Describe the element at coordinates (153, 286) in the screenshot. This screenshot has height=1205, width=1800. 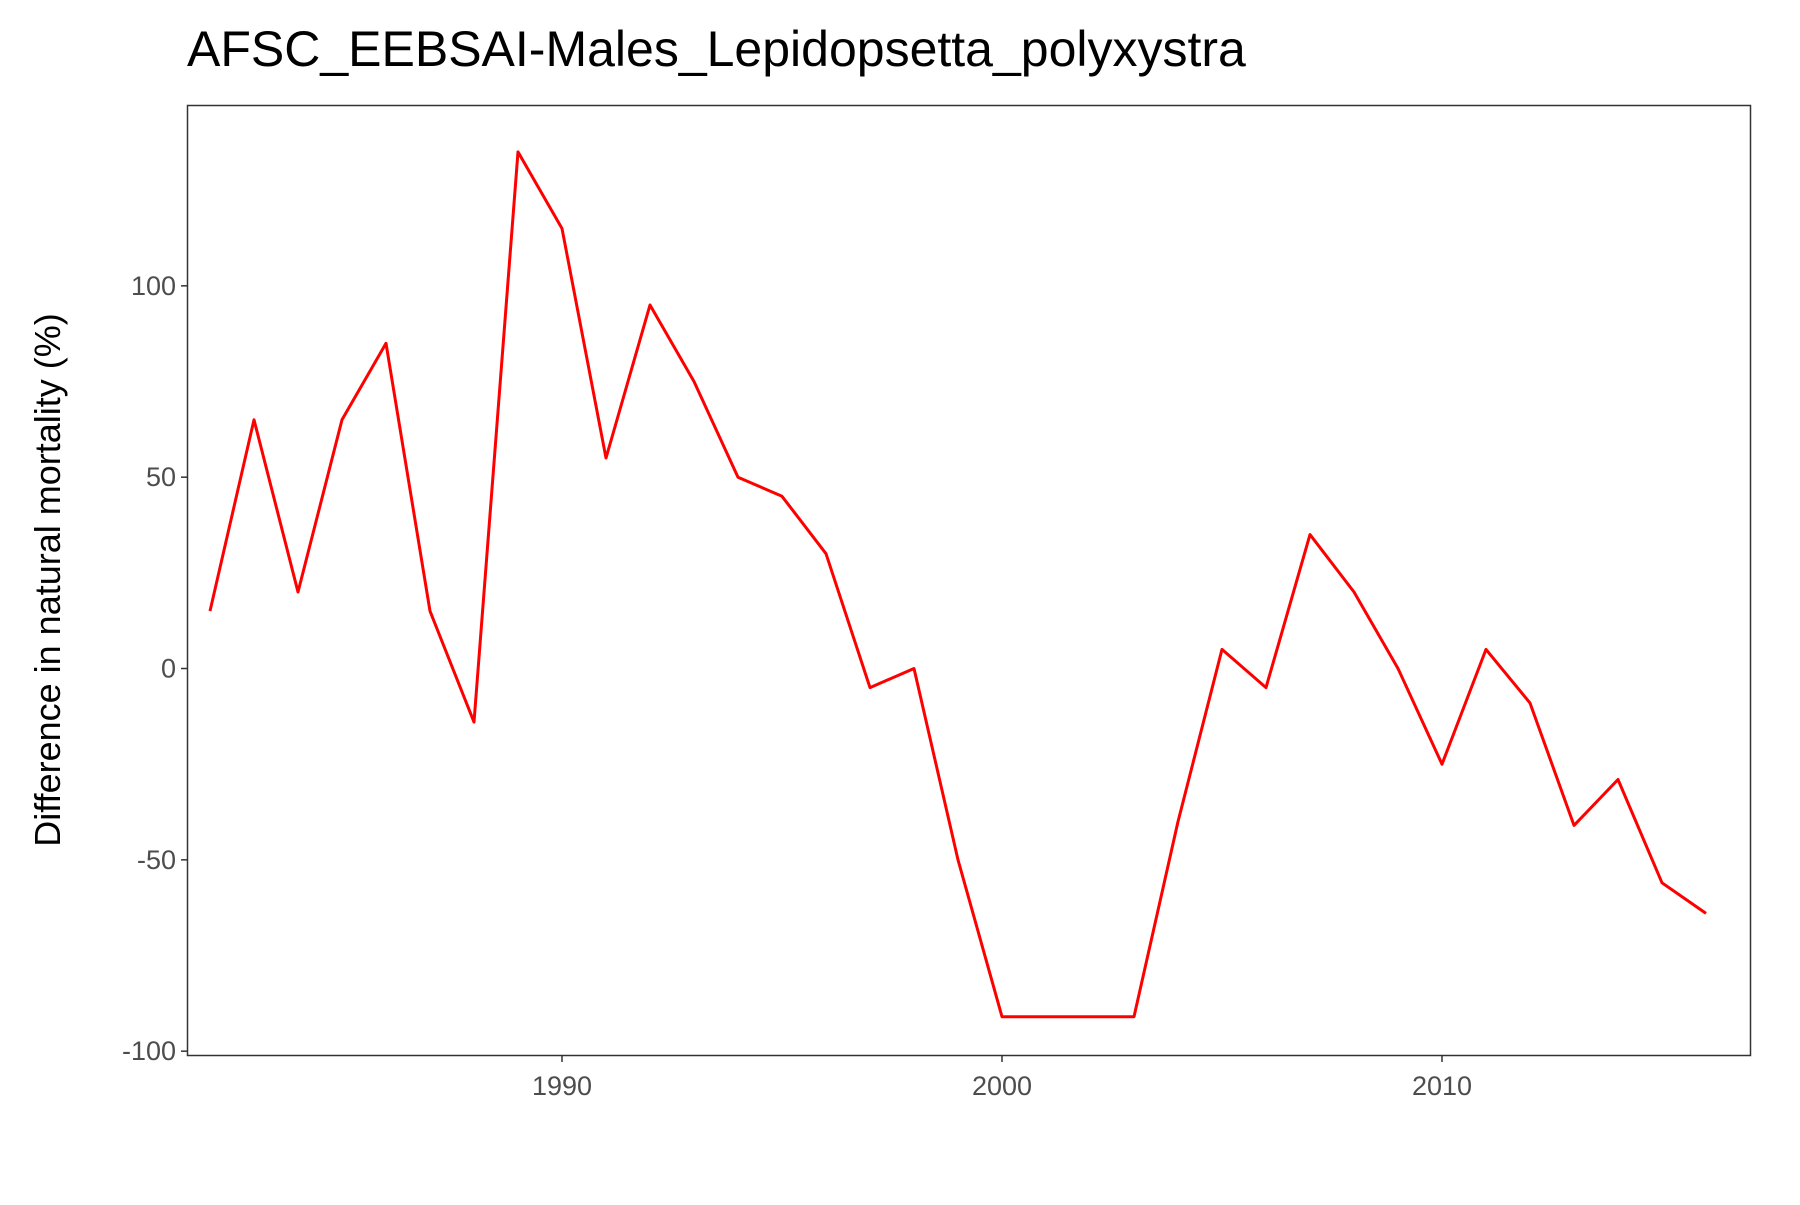
I see `y-tick-label: 100` at that location.